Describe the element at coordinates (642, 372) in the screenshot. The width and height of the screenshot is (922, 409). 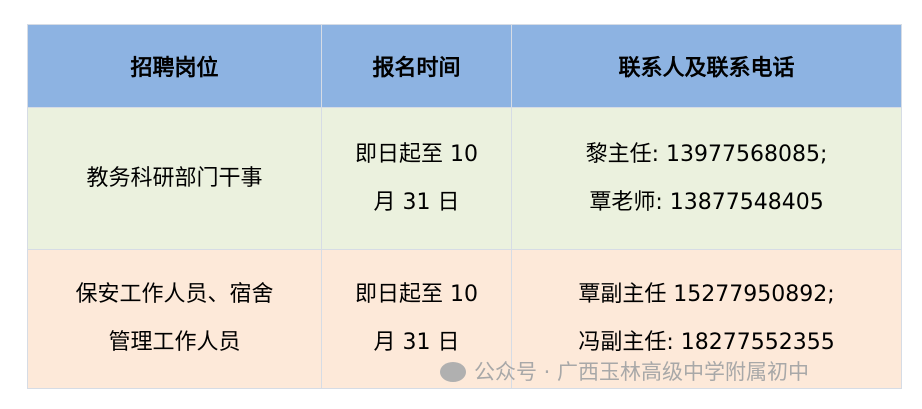
I see `watermark-text: 公众号 · 广西玉林高级中学附属初中` at that location.